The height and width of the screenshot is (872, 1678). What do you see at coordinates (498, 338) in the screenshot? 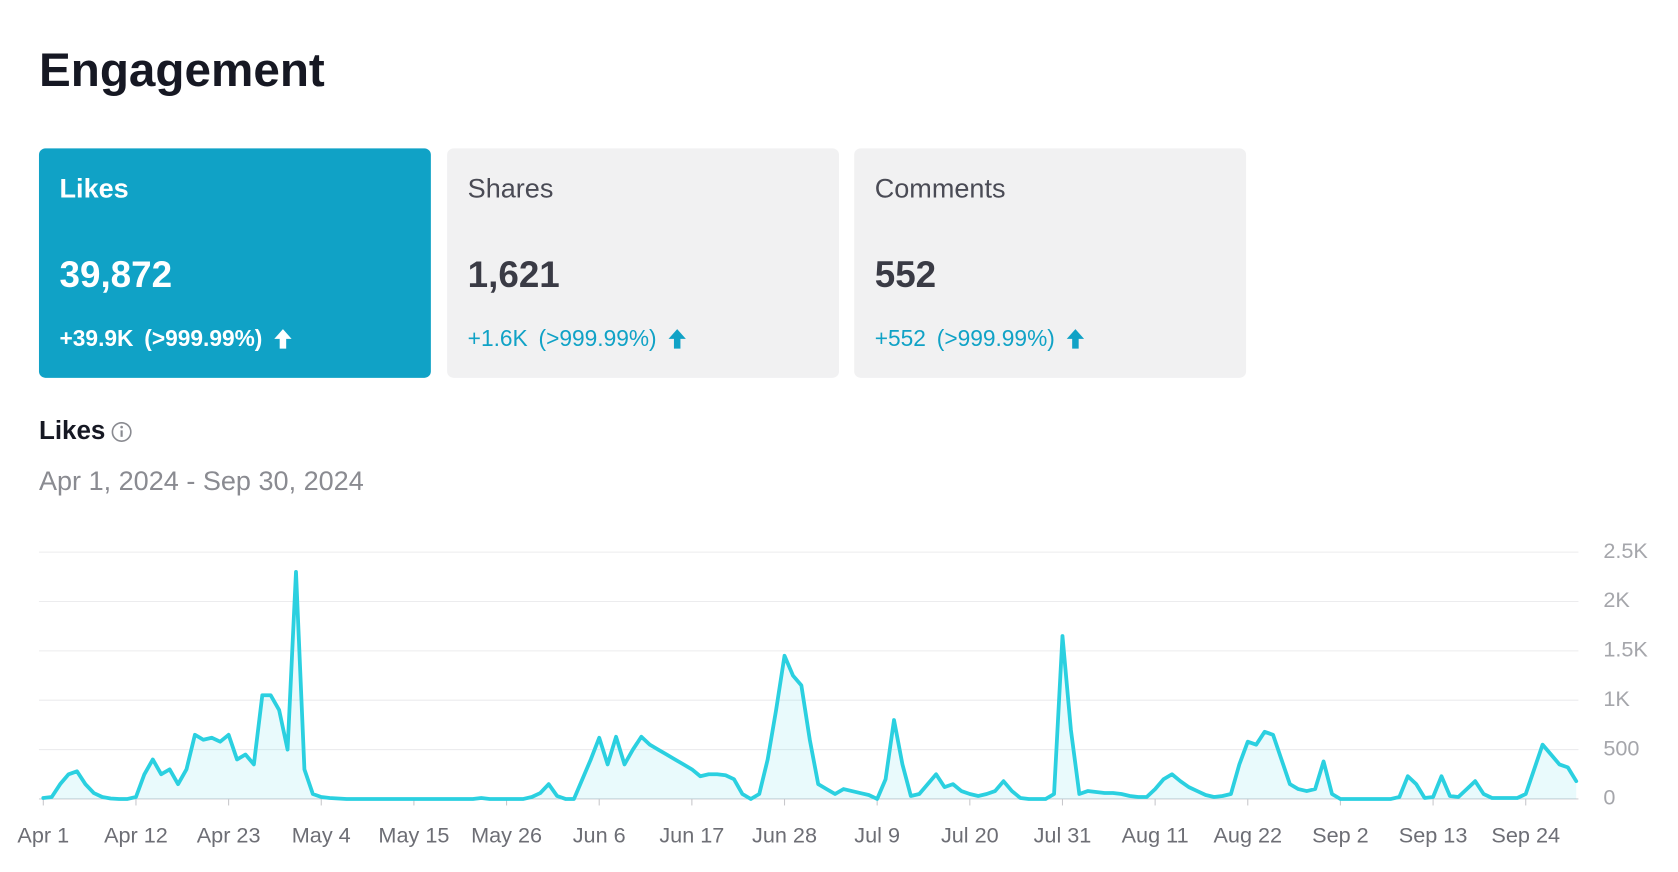
I see `card-change: +1.6K` at bounding box center [498, 338].